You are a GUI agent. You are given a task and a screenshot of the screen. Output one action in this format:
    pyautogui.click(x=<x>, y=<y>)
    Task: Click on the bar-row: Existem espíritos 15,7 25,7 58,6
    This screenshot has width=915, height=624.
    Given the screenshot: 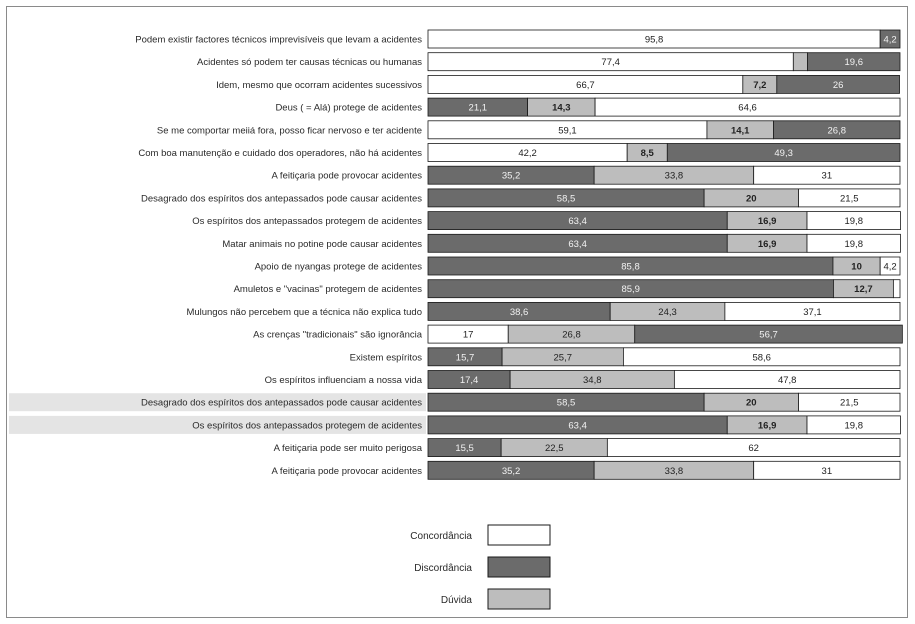 What is the action you would take?
    pyautogui.click(x=625, y=357)
    